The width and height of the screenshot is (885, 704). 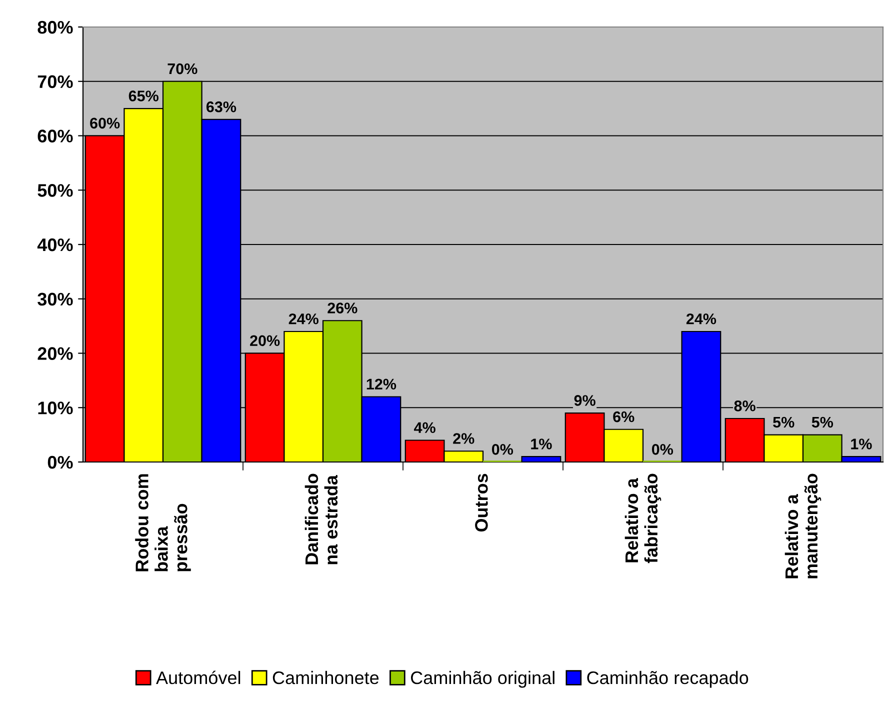 I want to click on legend-label: Caminhão original, so click(x=482, y=679).